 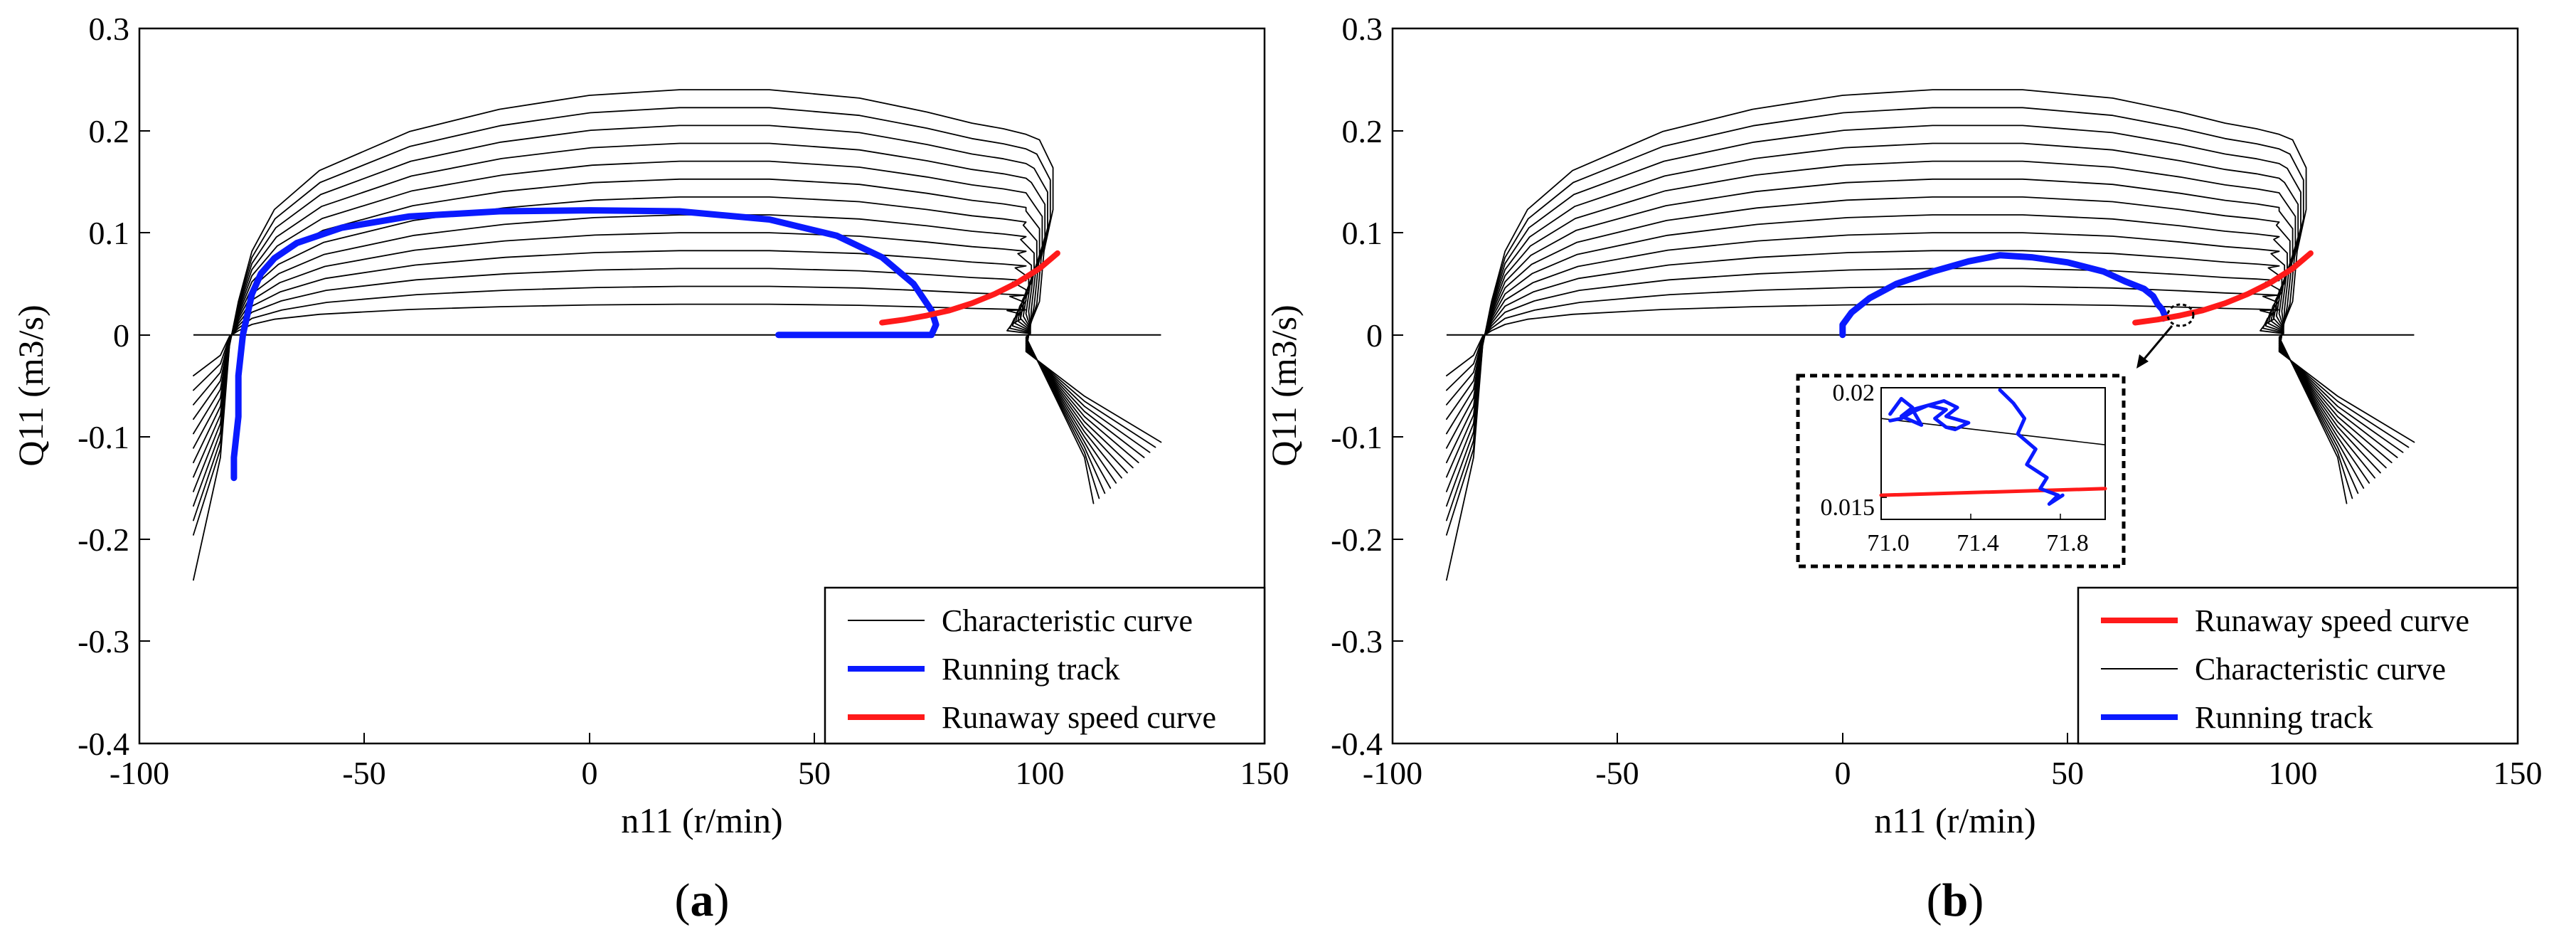 I want to click on x-axis-label-b: n11 (r/min), so click(x=1954, y=820).